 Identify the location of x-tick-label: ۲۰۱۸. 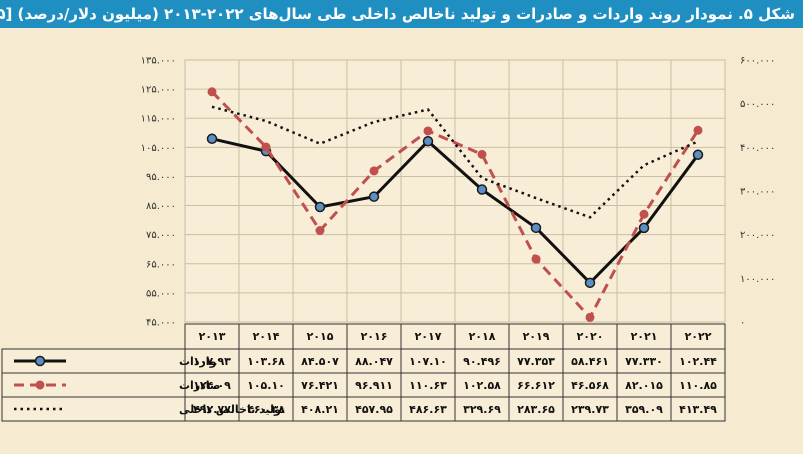
(482, 336).